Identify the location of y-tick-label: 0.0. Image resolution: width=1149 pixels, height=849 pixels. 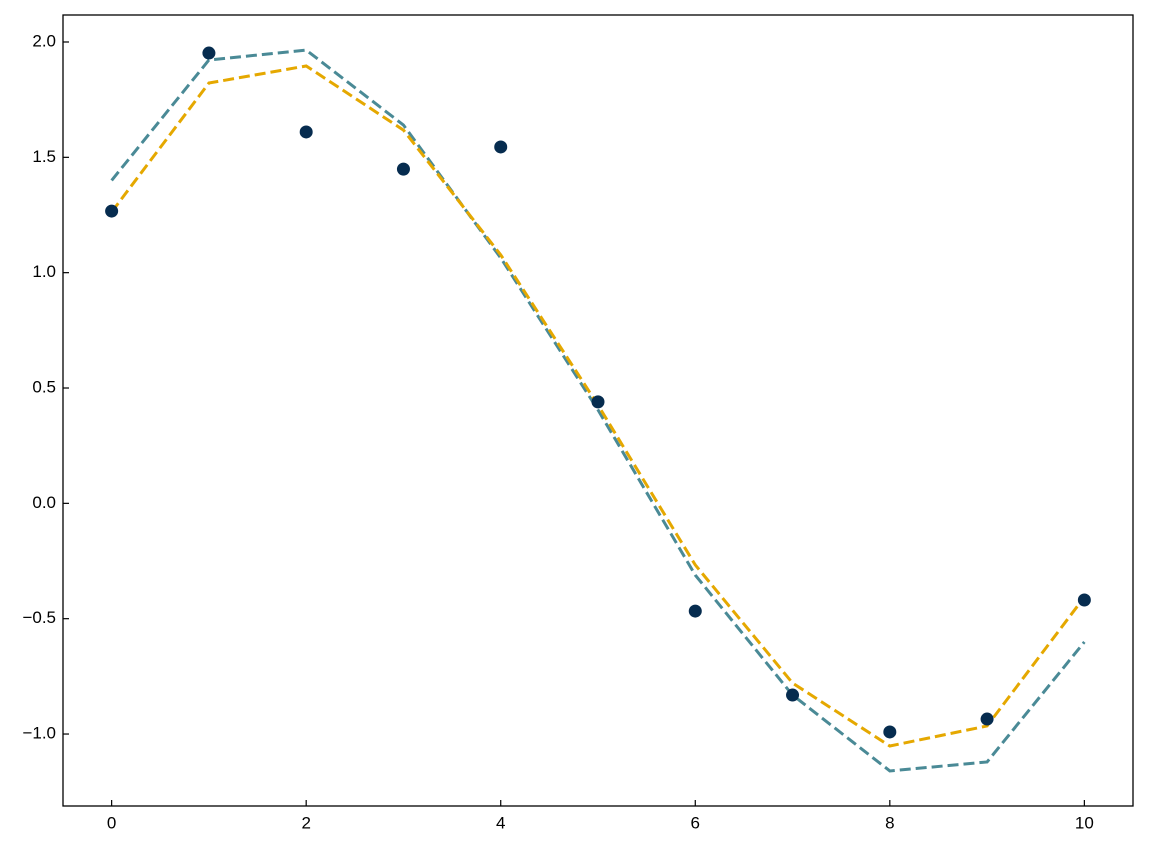
(44, 502).